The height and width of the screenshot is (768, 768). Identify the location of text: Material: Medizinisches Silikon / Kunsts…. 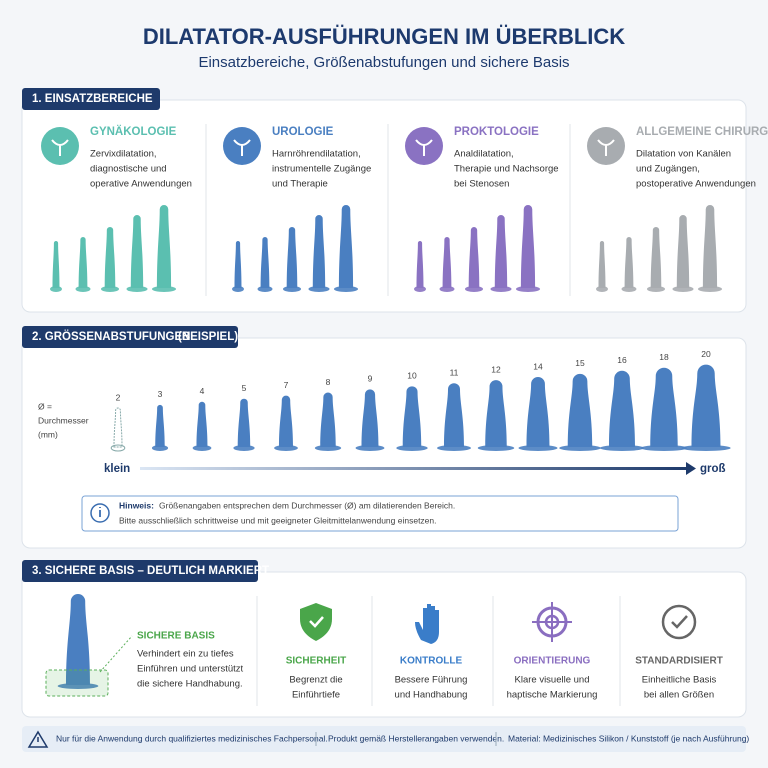
(628, 738).